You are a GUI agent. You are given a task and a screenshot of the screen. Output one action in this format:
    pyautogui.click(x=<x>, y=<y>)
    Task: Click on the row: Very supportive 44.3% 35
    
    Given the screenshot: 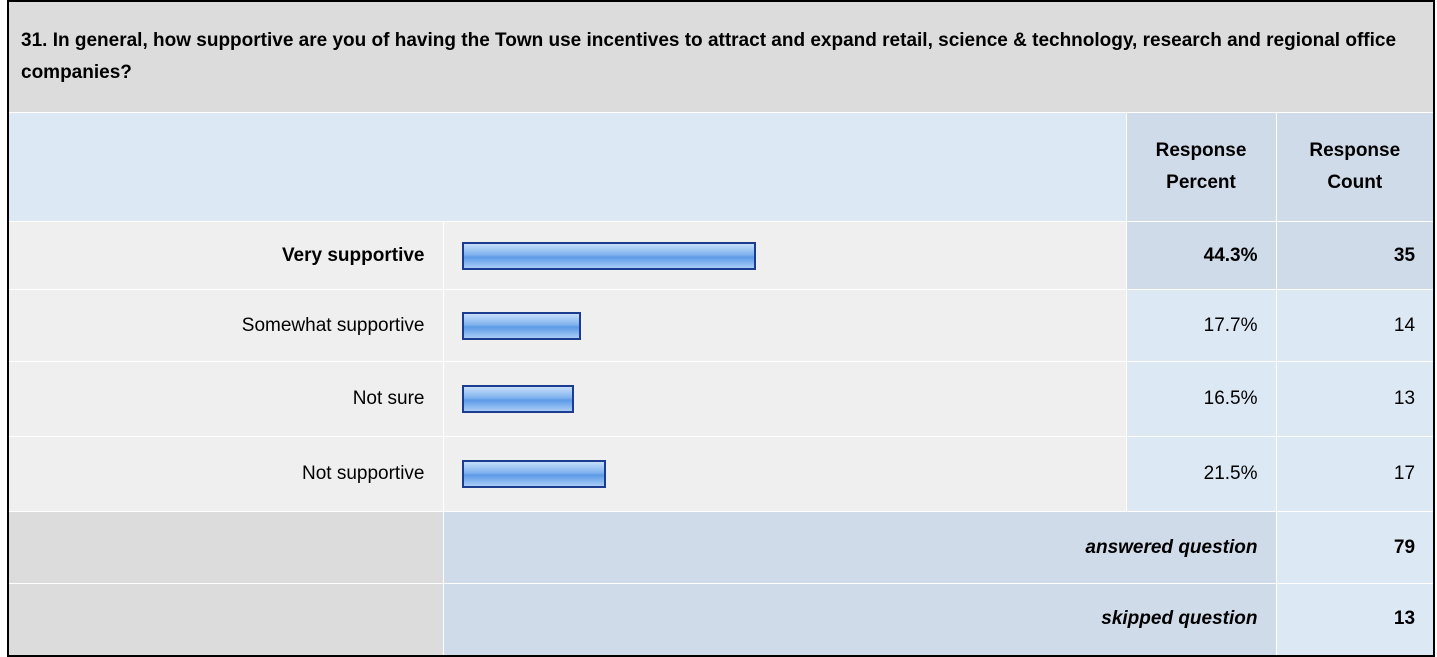 What is the action you would take?
    pyautogui.click(x=721, y=255)
    